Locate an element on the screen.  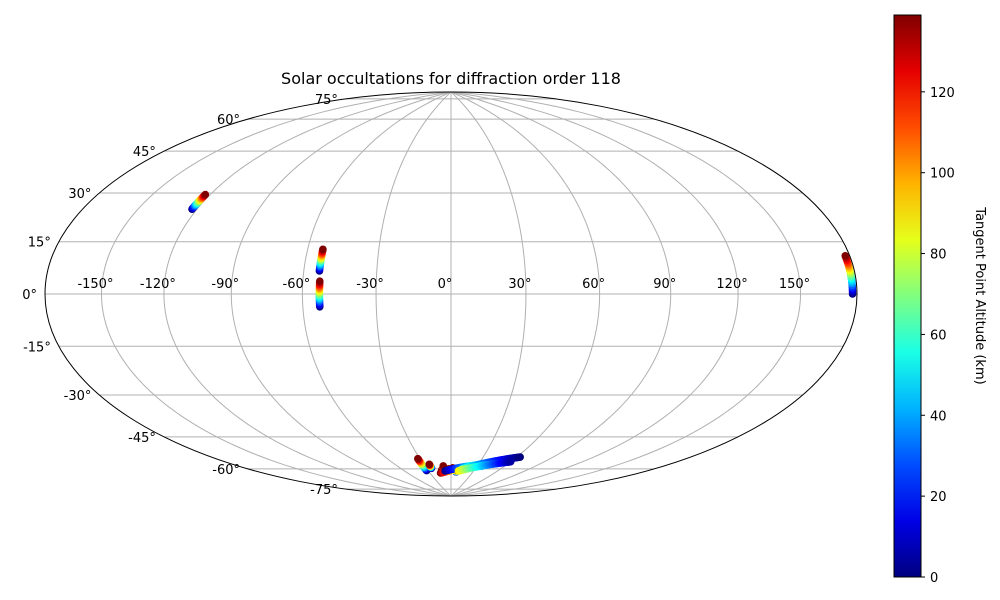
x-tick-label: 120° is located at coordinates (731, 284).